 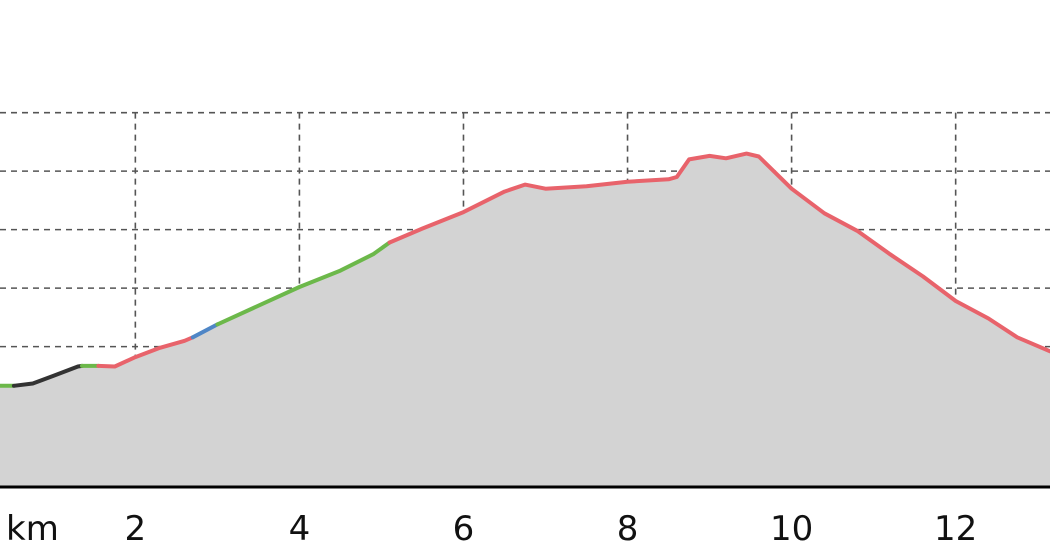 What do you see at coordinates (628, 529) in the screenshot?
I see `x-tick-label-8: 8` at bounding box center [628, 529].